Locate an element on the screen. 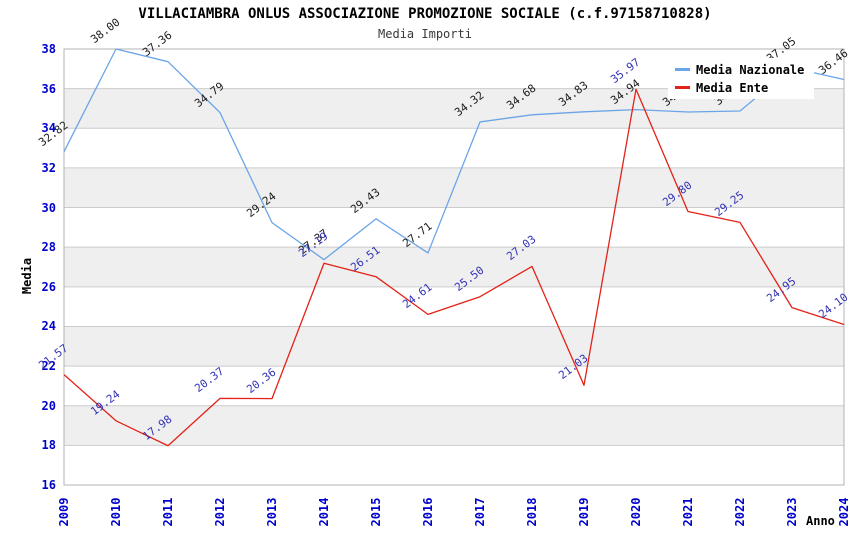 Image resolution: width=850 pixels, height=550 pixels. y-tick-label: 34 is located at coordinates (48, 128).